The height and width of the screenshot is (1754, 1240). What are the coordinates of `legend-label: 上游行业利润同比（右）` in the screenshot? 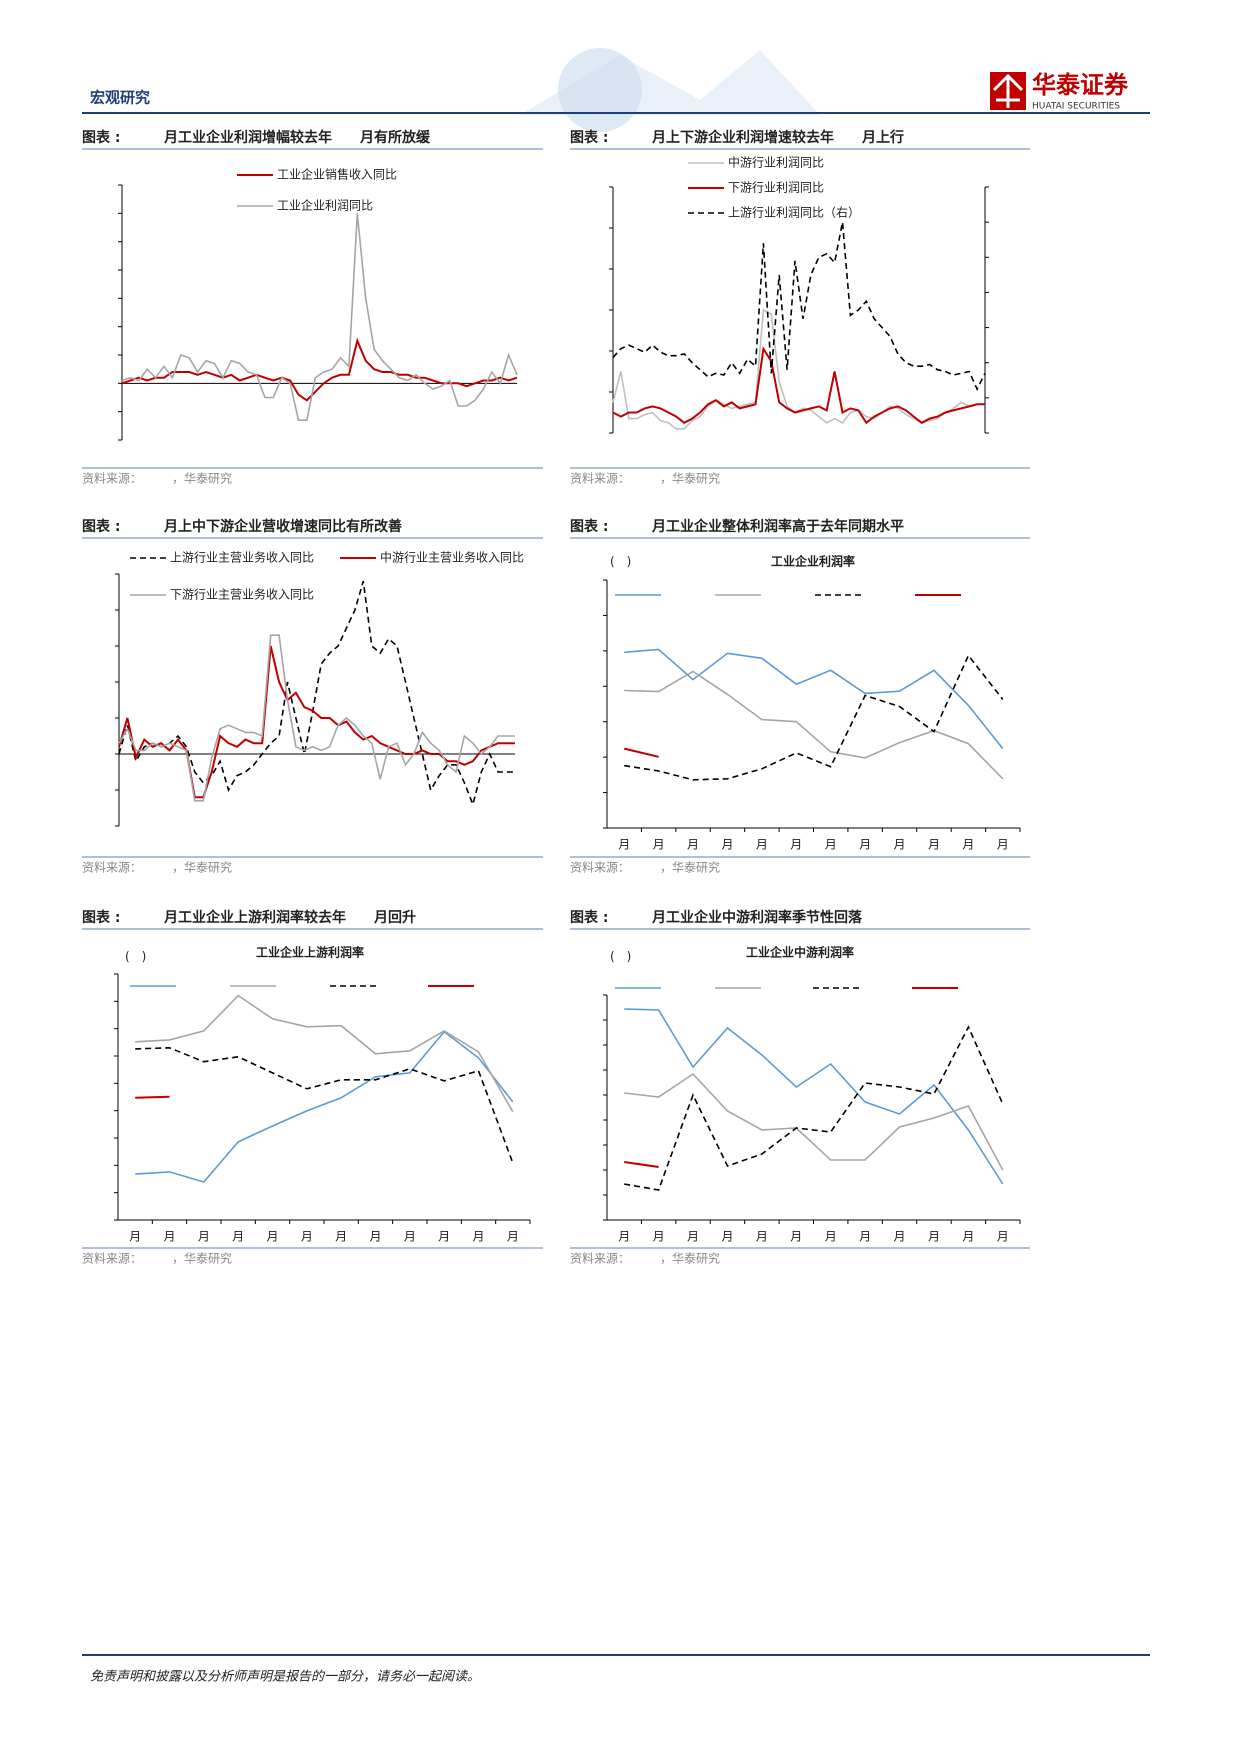 It's located at (794, 212).